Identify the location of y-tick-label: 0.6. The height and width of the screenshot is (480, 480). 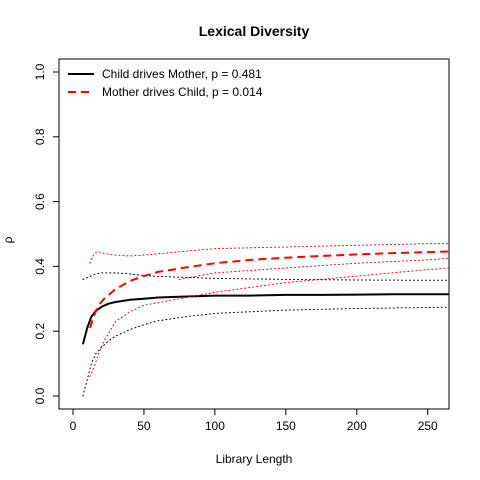
(40, 201).